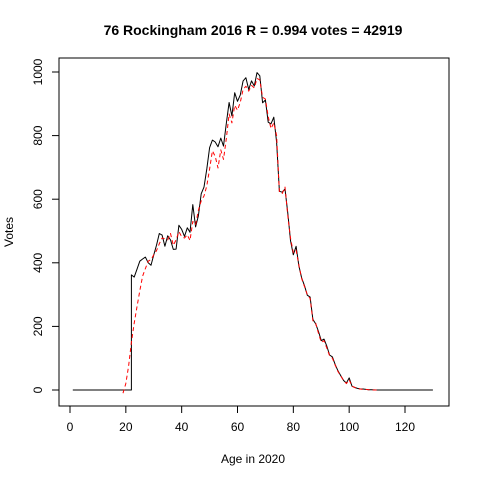  I want to click on x-tick-label: 40, so click(182, 427).